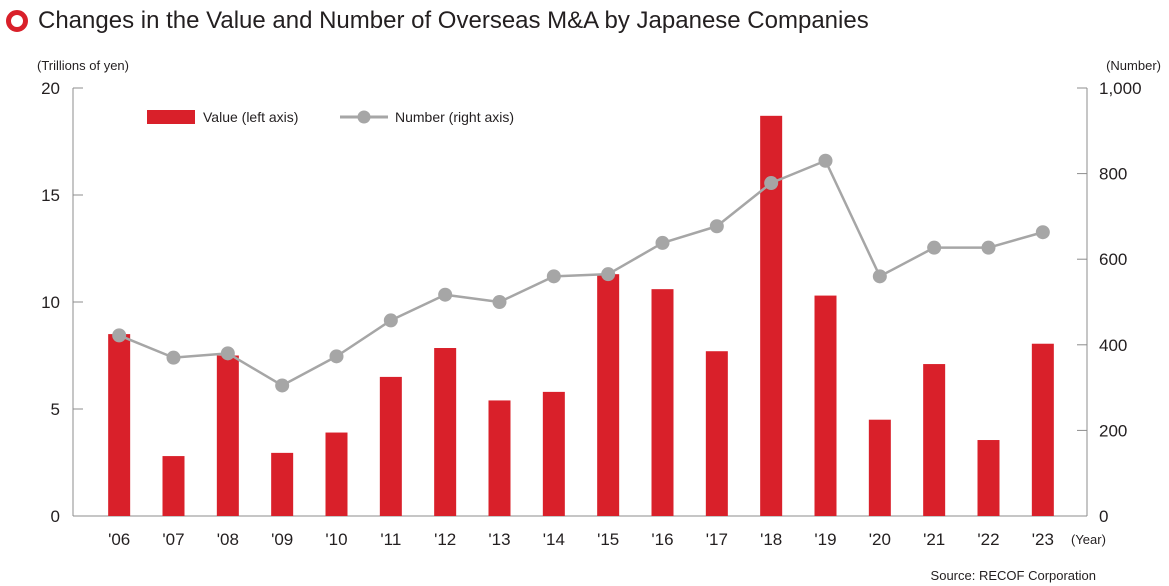 This screenshot has width=1169, height=586. I want to click on x-tick-label: '11, so click(390, 539).